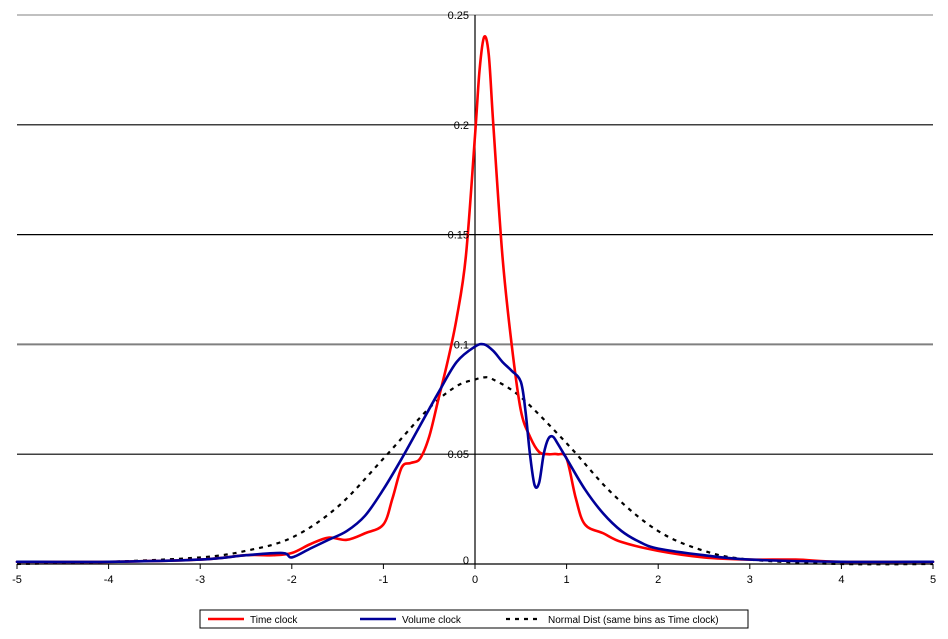 The width and height of the screenshot is (948, 639). I want to click on legend-label-0: Time clock, so click(274, 620).